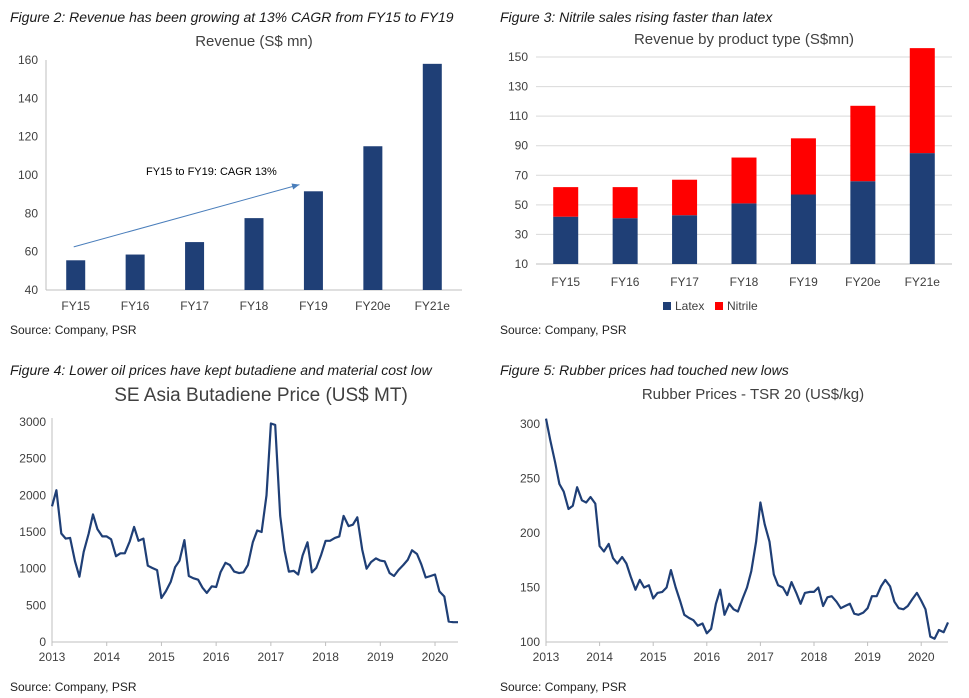  What do you see at coordinates (522, 264) in the screenshot?
I see `y-tick-label: 10` at bounding box center [522, 264].